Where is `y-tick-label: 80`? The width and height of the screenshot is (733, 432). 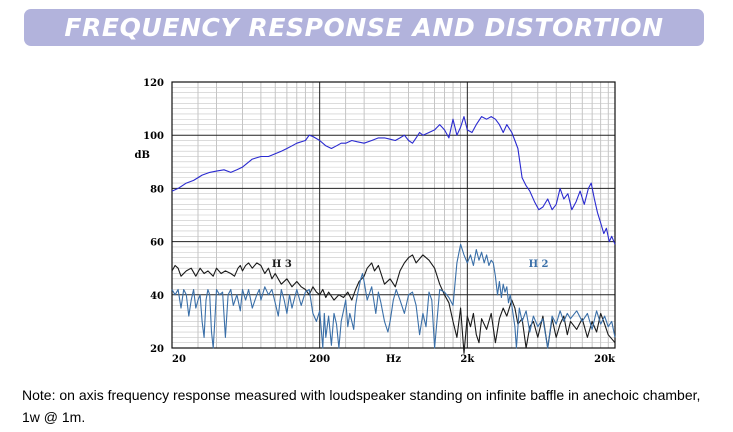 y-tick-label: 80 is located at coordinates (157, 189).